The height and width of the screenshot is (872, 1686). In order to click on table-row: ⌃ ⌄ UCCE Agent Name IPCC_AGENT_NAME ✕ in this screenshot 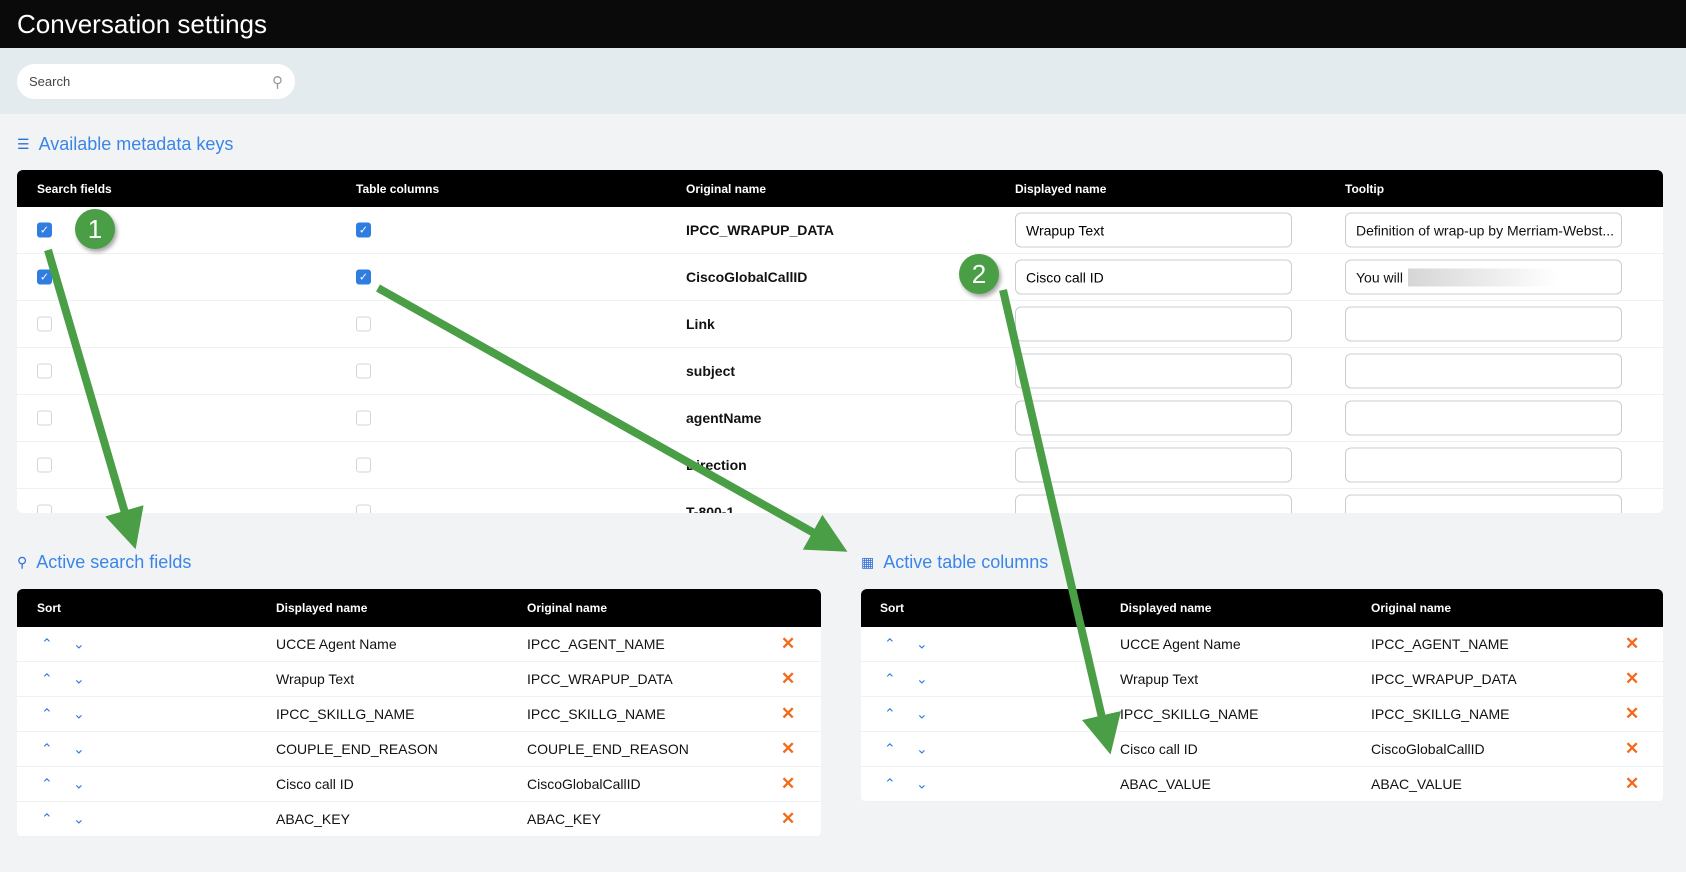, I will do `click(419, 644)`.